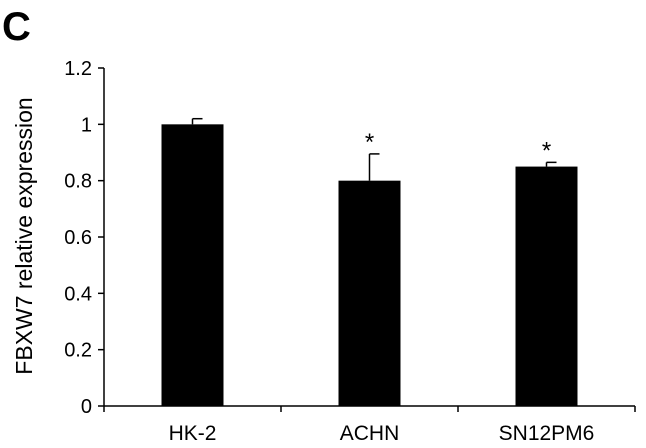 The width and height of the screenshot is (646, 448). Describe the element at coordinates (458, 146) in the screenshot. I see `significance-markers: * *` at that location.